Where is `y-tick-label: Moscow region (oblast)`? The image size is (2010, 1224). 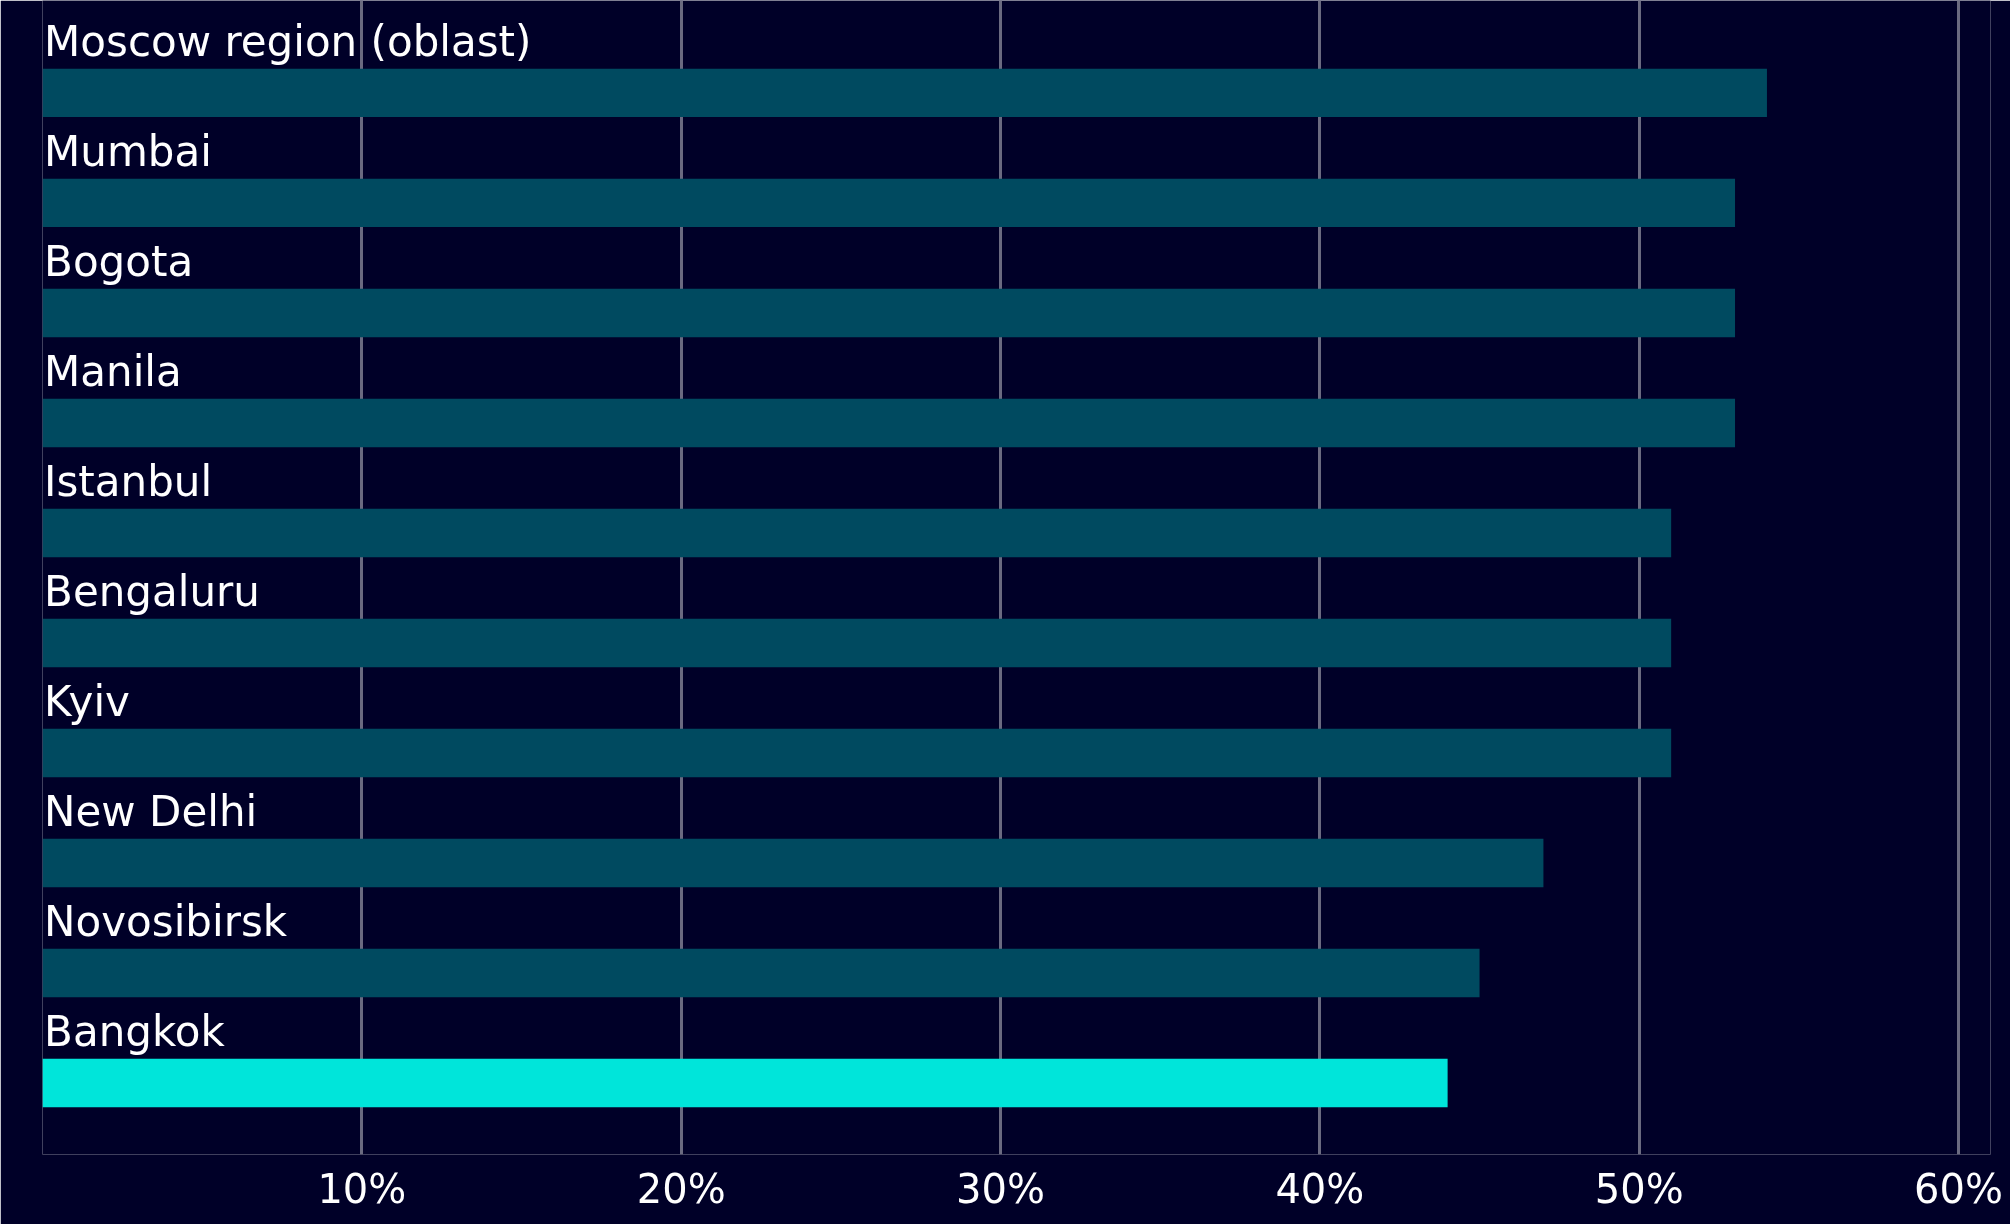
y-tick-label: Moscow region (oblast) is located at coordinates (288, 41).